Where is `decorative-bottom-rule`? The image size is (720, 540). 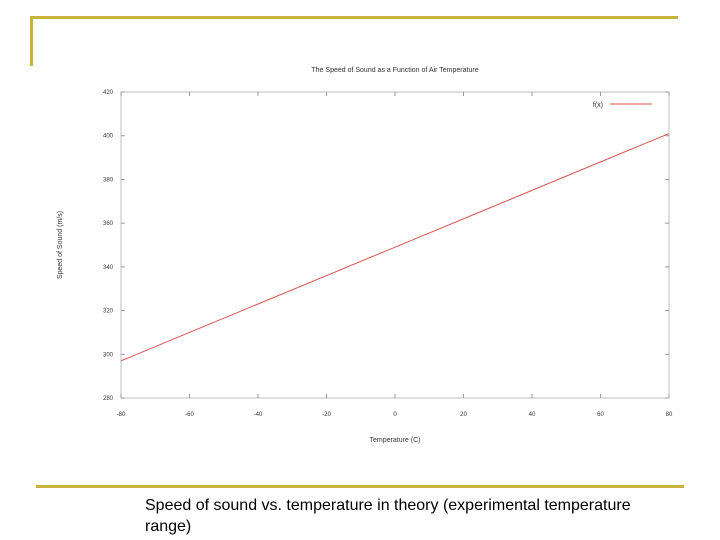 decorative-bottom-rule is located at coordinates (360, 486).